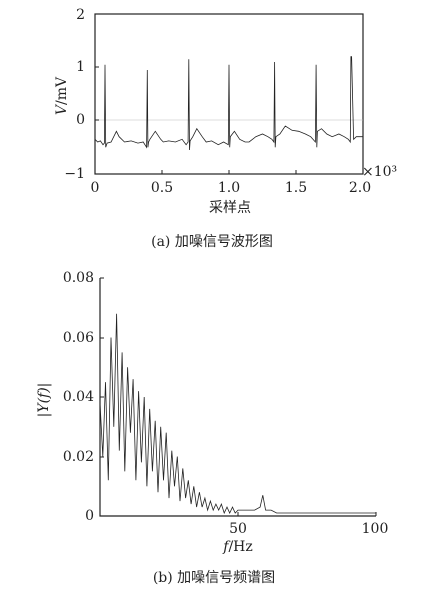 The height and width of the screenshot is (593, 423). I want to click on chart-a-caption: (a) 加噪信号波形图, so click(212, 242).